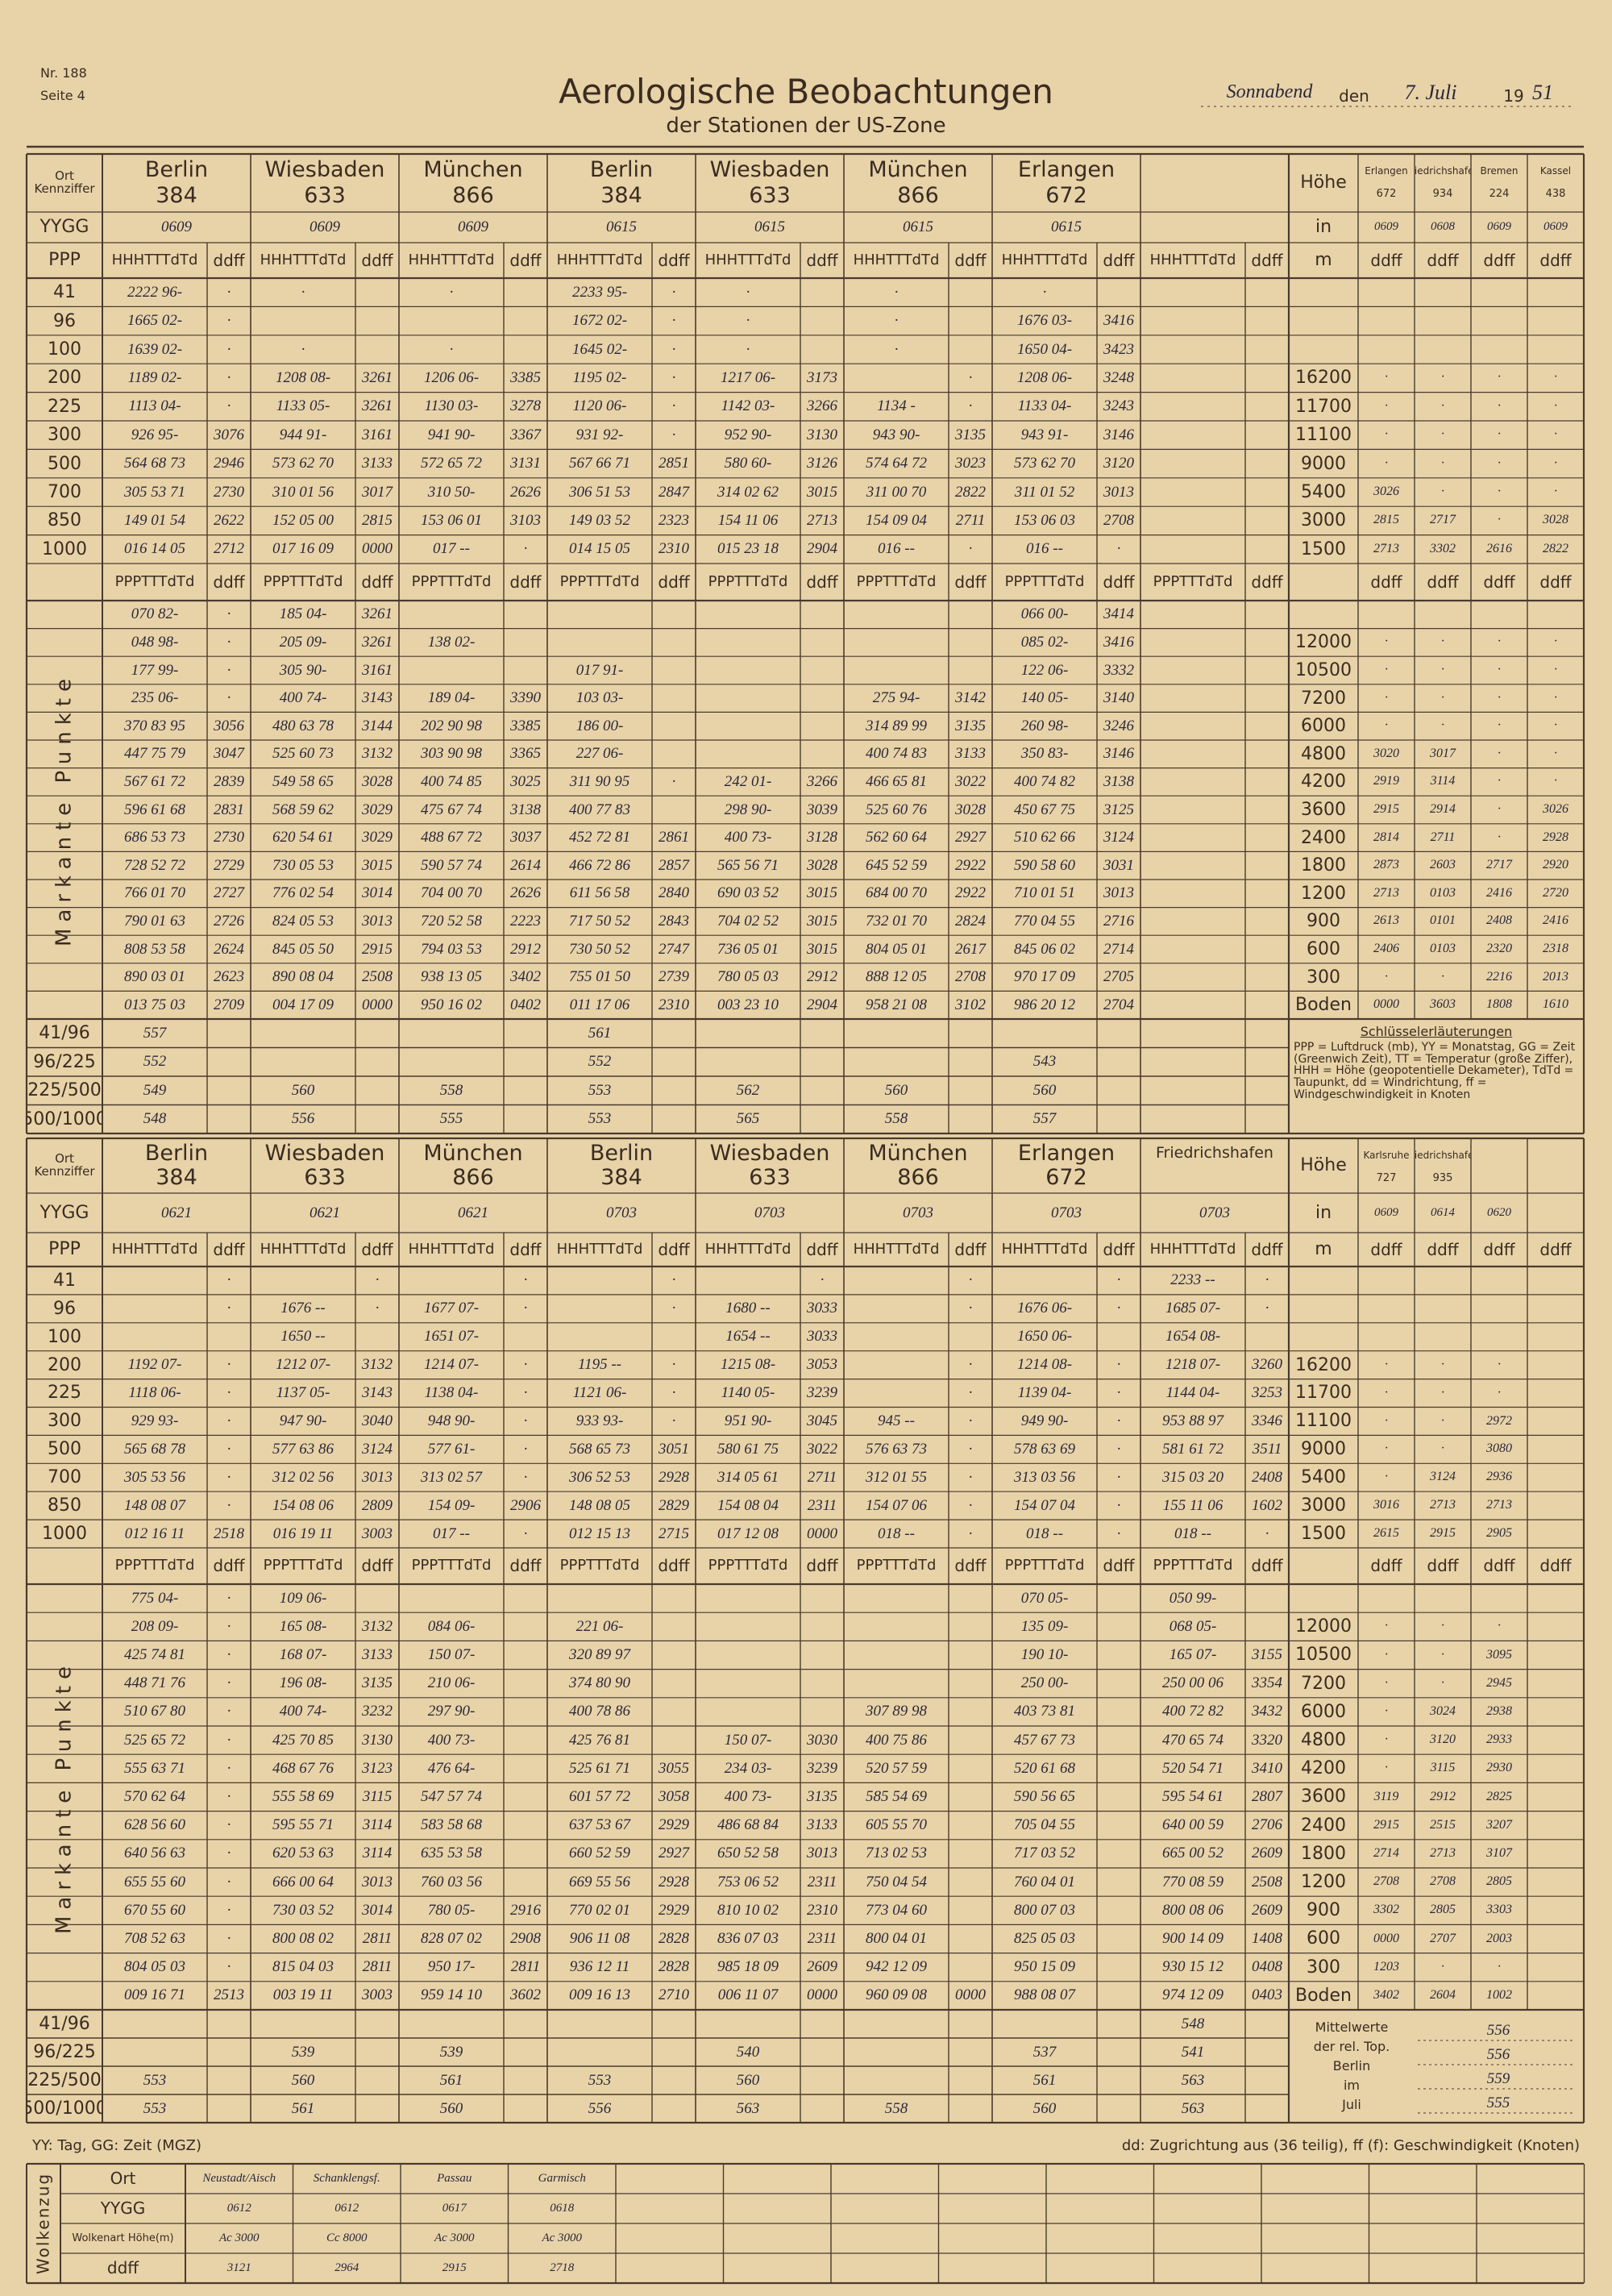  Describe the element at coordinates (1555, 976) in the screenshot. I see `value: 2013` at that location.